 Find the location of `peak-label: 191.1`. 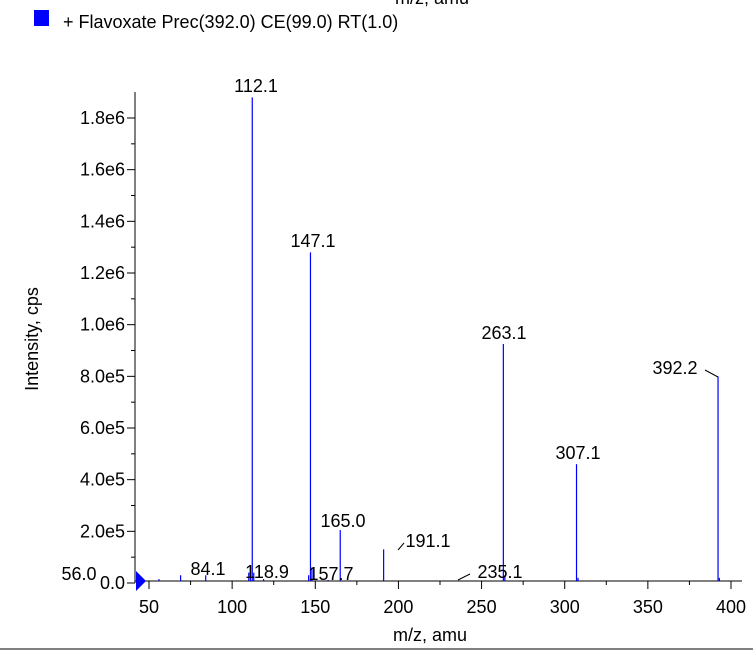

peak-label: 191.1 is located at coordinates (427, 541).